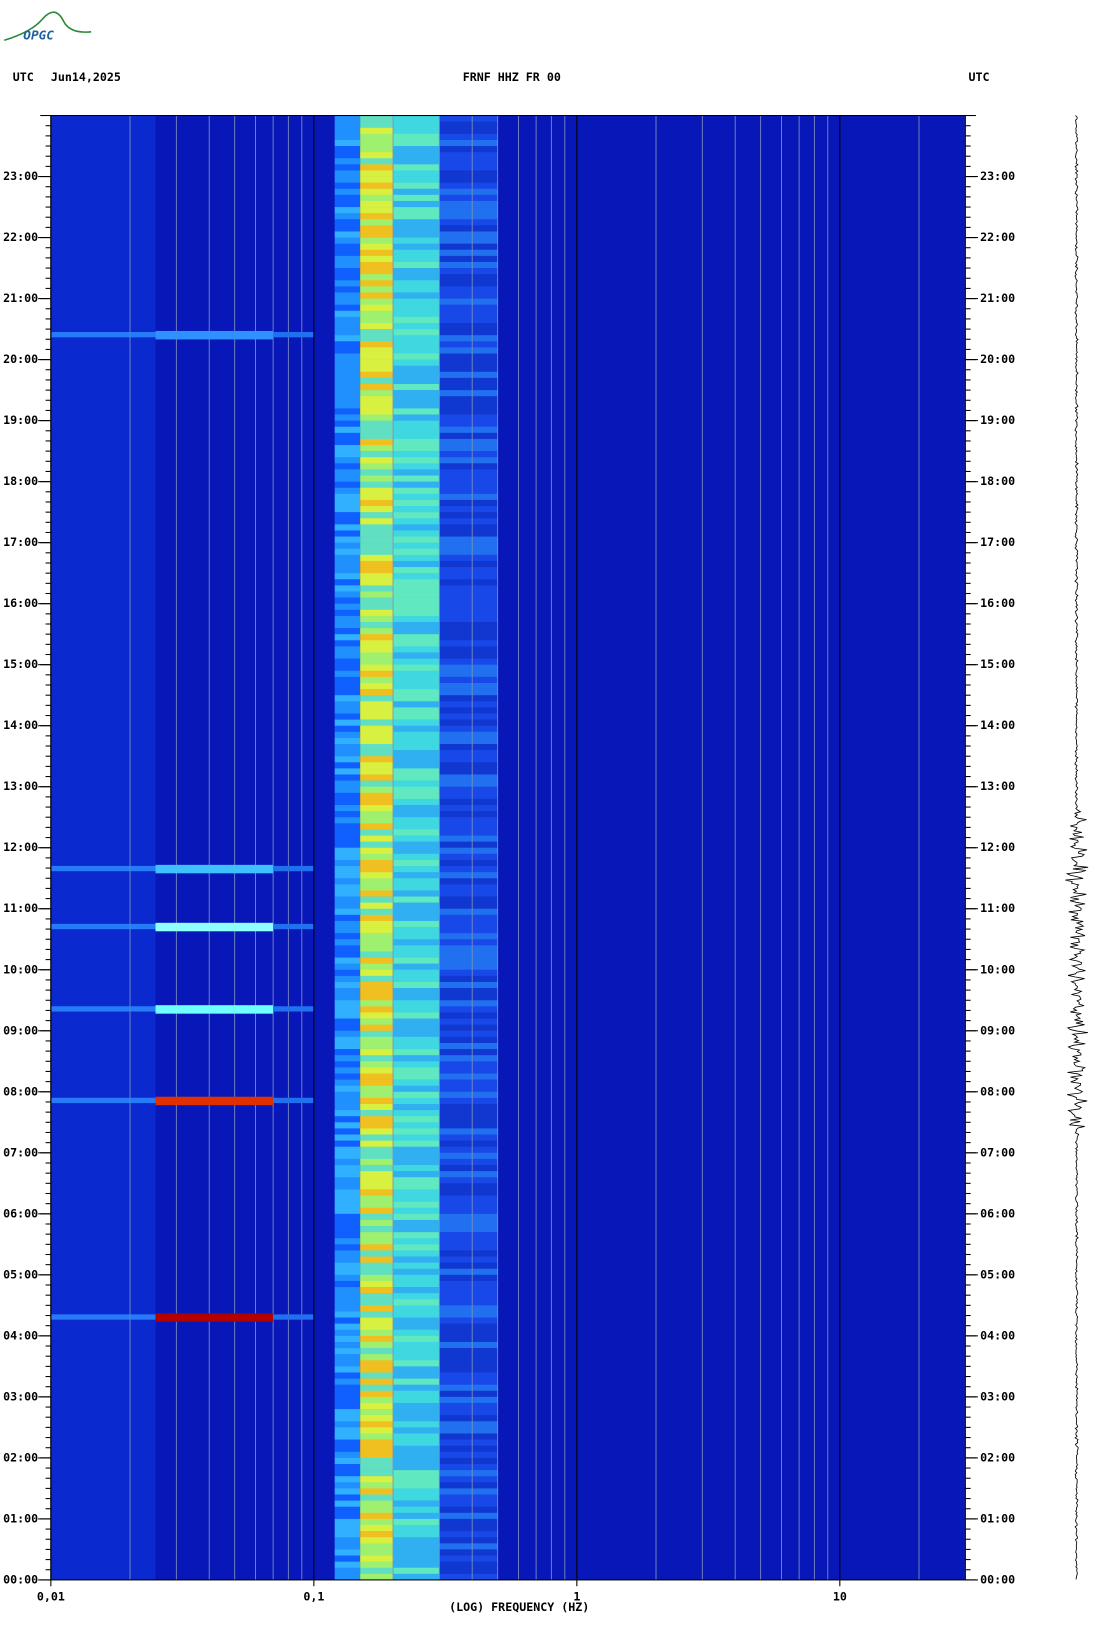 Image resolution: width=1102 pixels, height=1634 pixels. What do you see at coordinates (20, 237) in the screenshot?
I see `y-tick-label: 22:00` at bounding box center [20, 237].